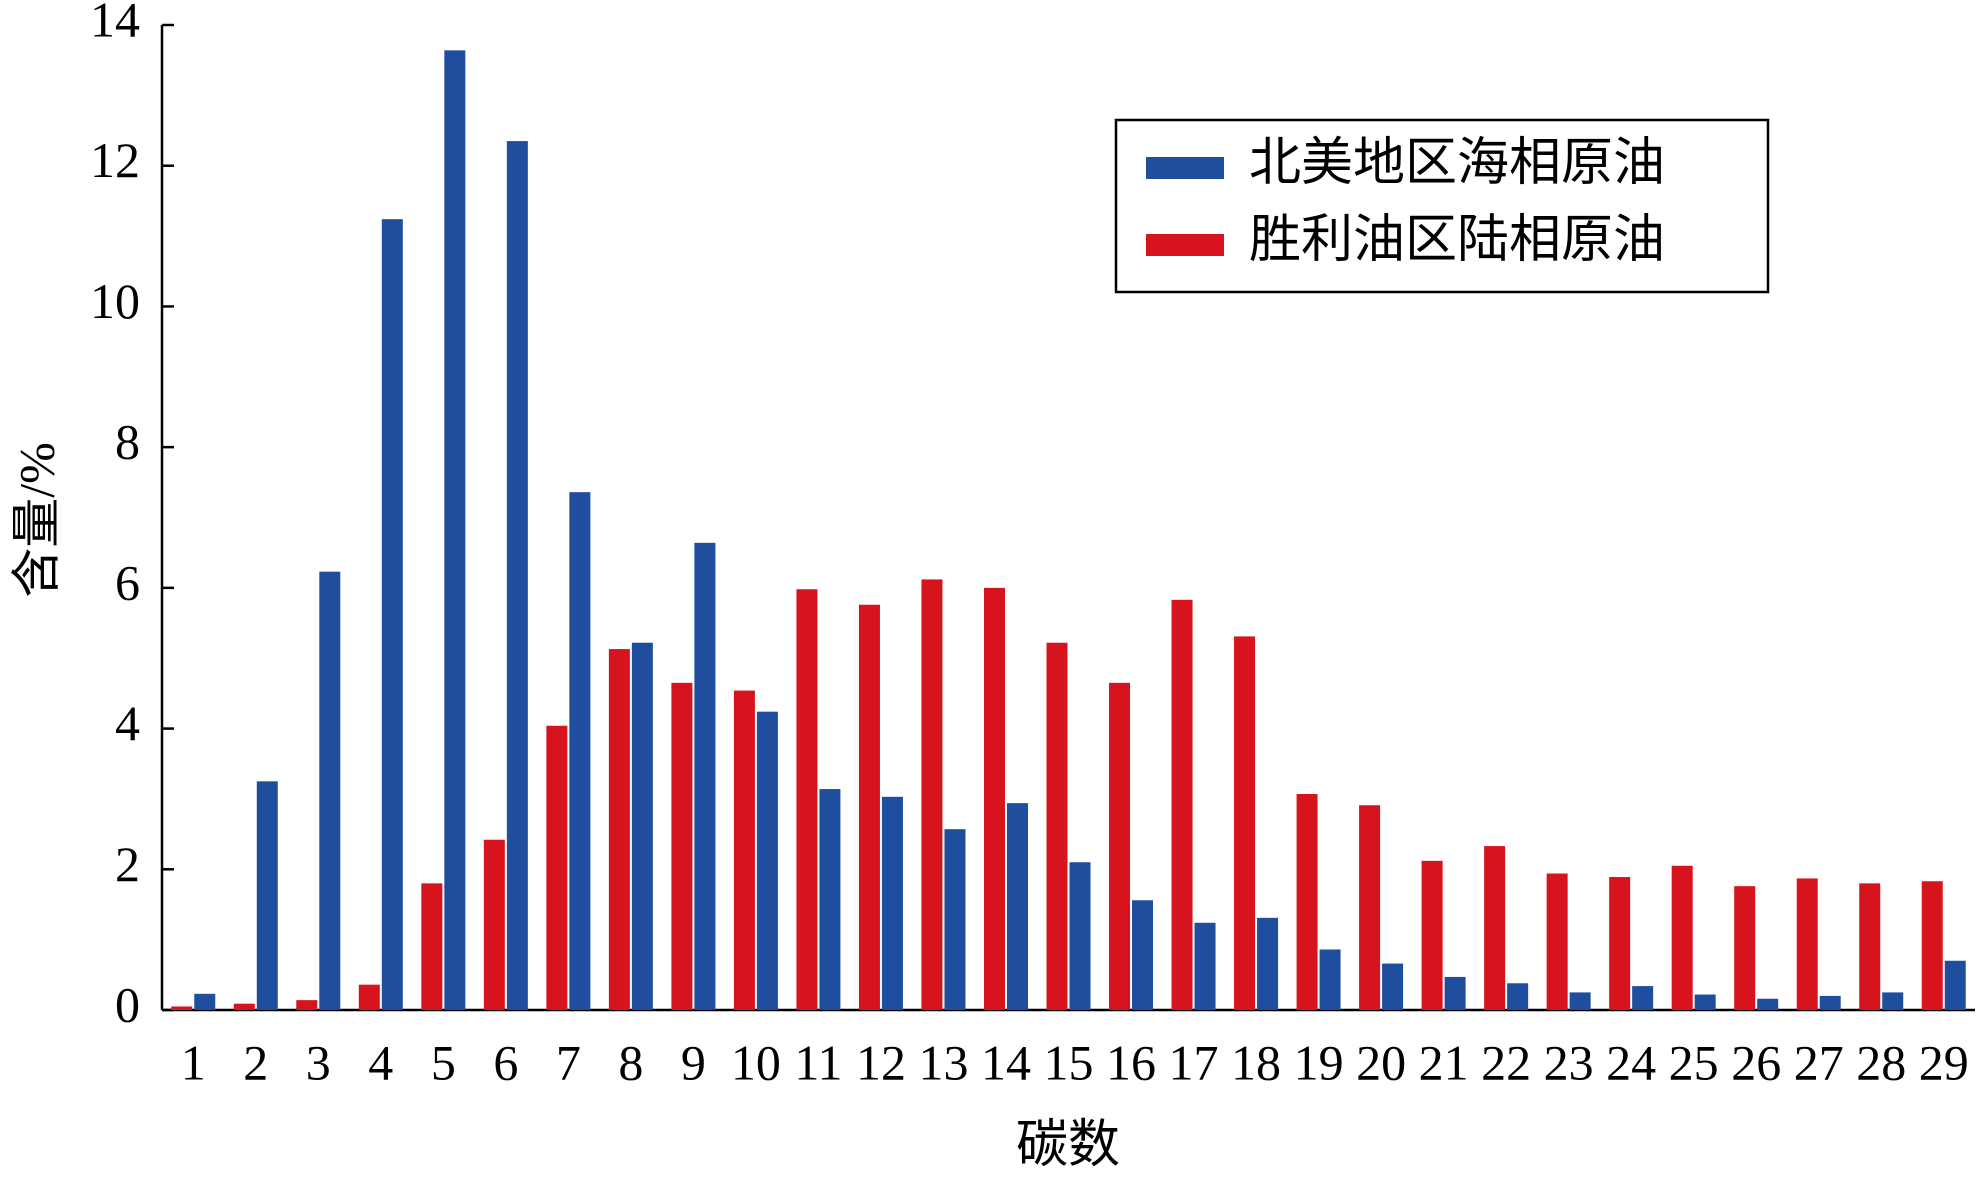  What do you see at coordinates (568, 1062) in the screenshot?
I see `x-tick-label: 7` at bounding box center [568, 1062].